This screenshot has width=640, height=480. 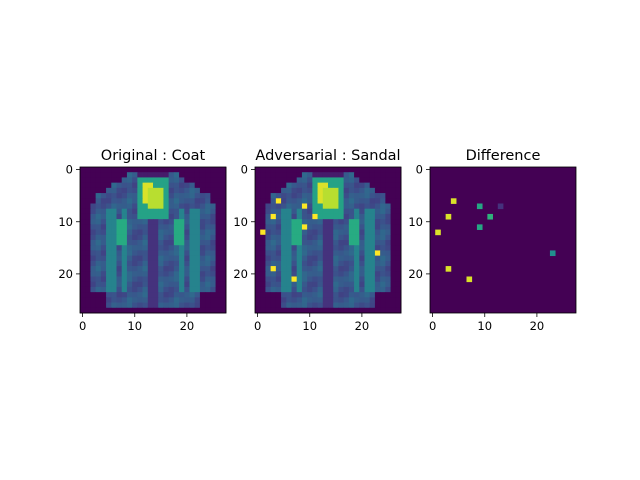 What do you see at coordinates (377, 253) in the screenshot?
I see `perturbed-pixel` at bounding box center [377, 253].